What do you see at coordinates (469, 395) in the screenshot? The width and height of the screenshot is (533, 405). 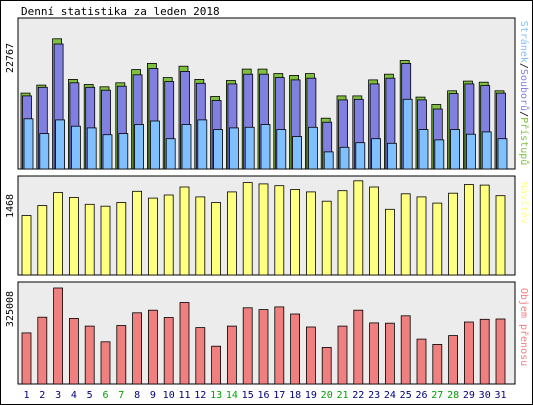 I see `day-label: 29` at bounding box center [469, 395].